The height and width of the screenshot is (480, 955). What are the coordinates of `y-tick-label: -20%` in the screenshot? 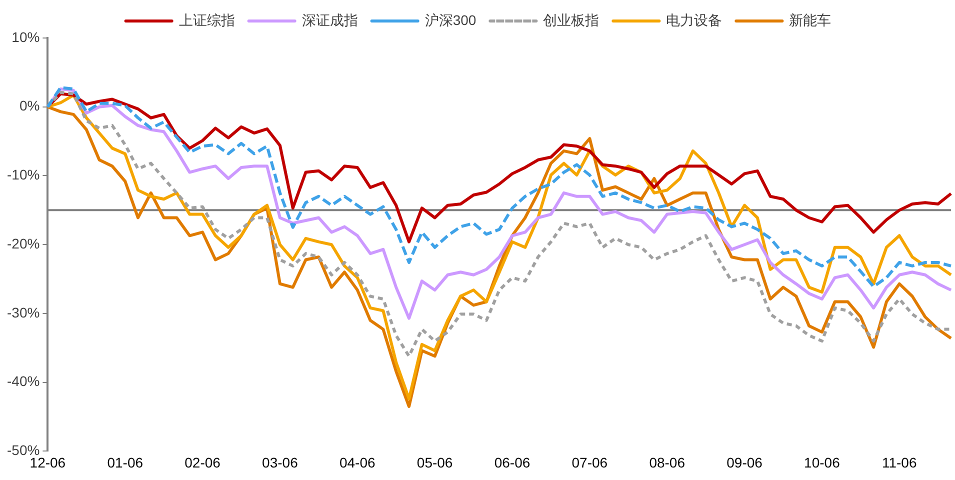 It's located at (23, 243).